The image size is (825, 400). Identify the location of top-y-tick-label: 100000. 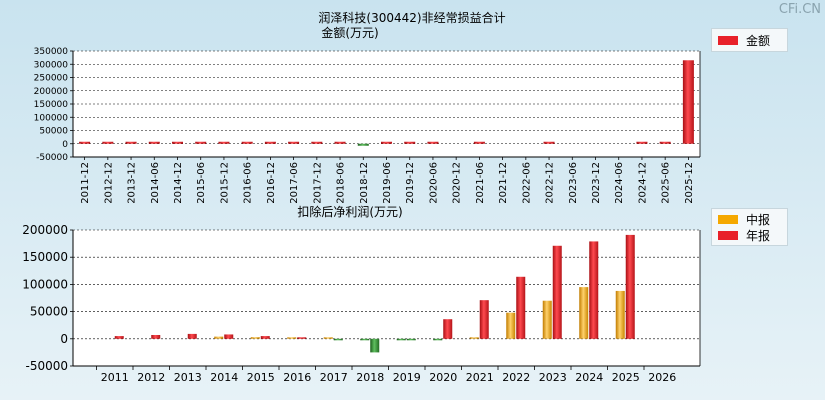
(51, 118).